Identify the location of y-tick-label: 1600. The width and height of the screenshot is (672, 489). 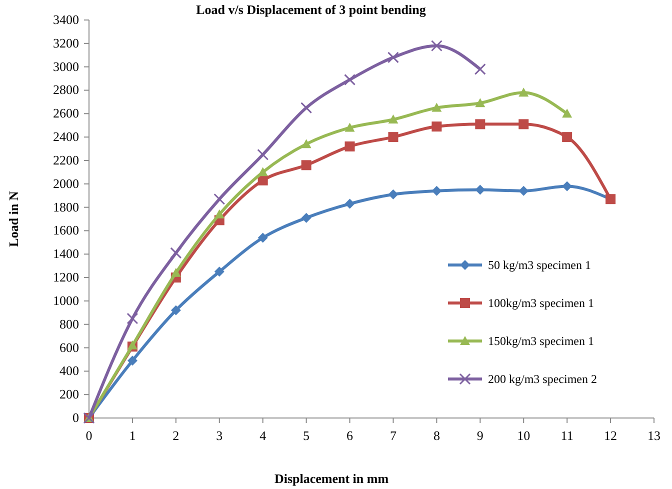
(66, 230).